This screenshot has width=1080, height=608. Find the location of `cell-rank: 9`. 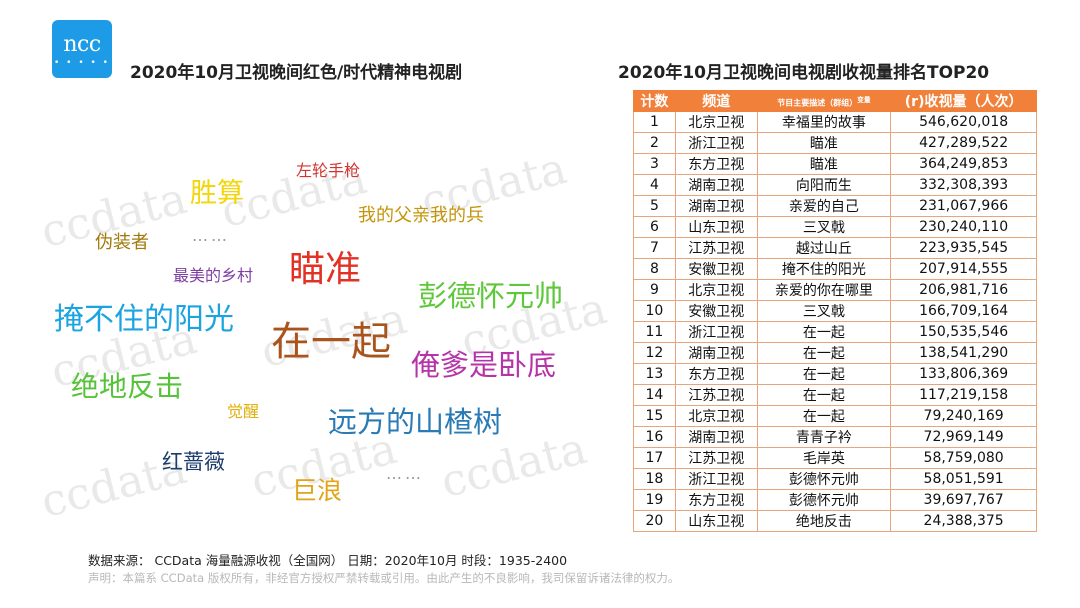

cell-rank: 9 is located at coordinates (654, 290).